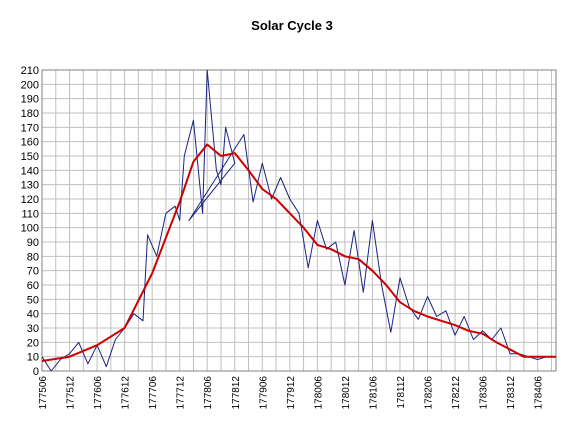 Image resolution: width=584 pixels, height=440 pixels. I want to click on y-tick-label: 60, so click(33, 286).